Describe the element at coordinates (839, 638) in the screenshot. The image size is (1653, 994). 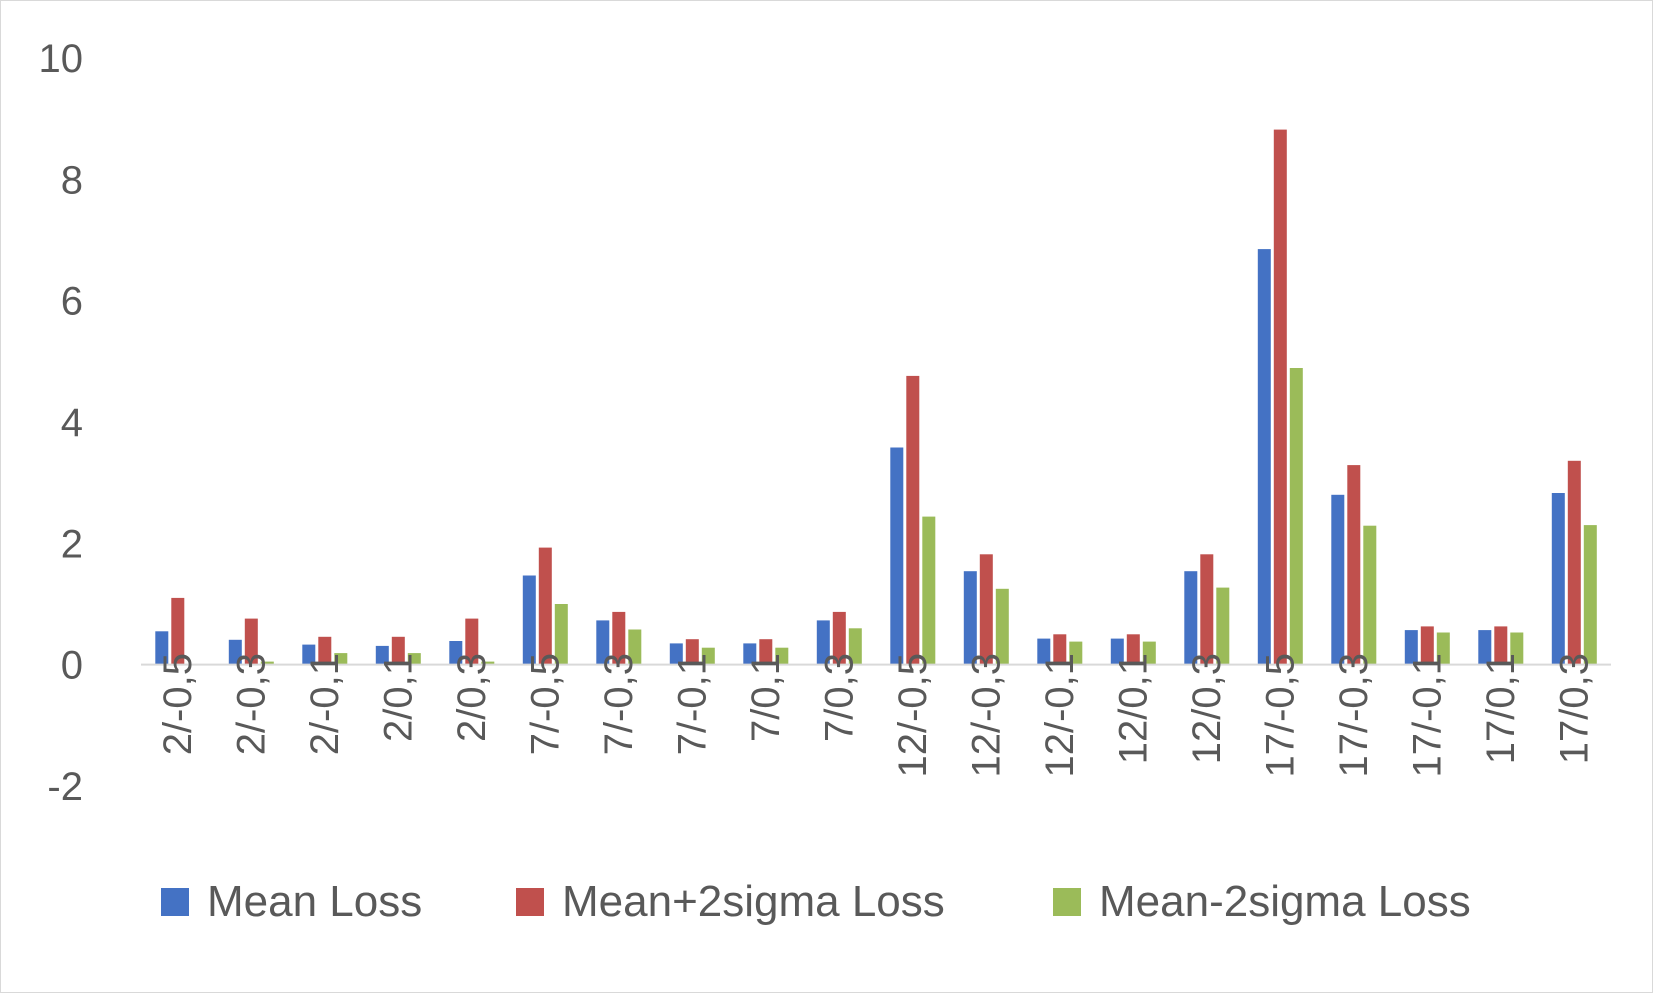
I see `bar-7/0,3-series-2` at that location.